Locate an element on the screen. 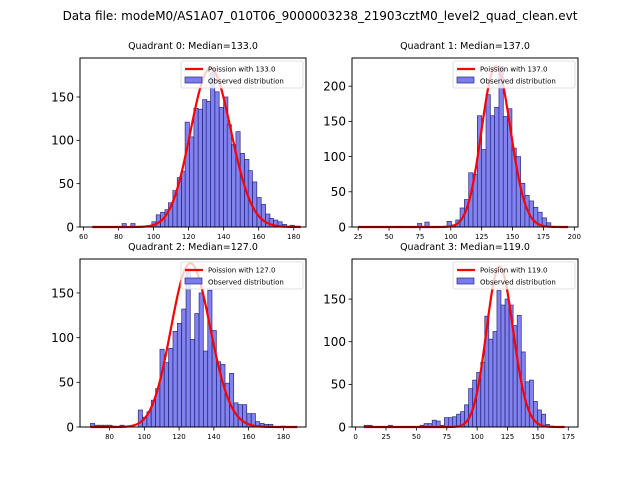 The width and height of the screenshot is (640, 480). subplot-title: Quadrant 1: Median=137.0 is located at coordinates (465, 46).